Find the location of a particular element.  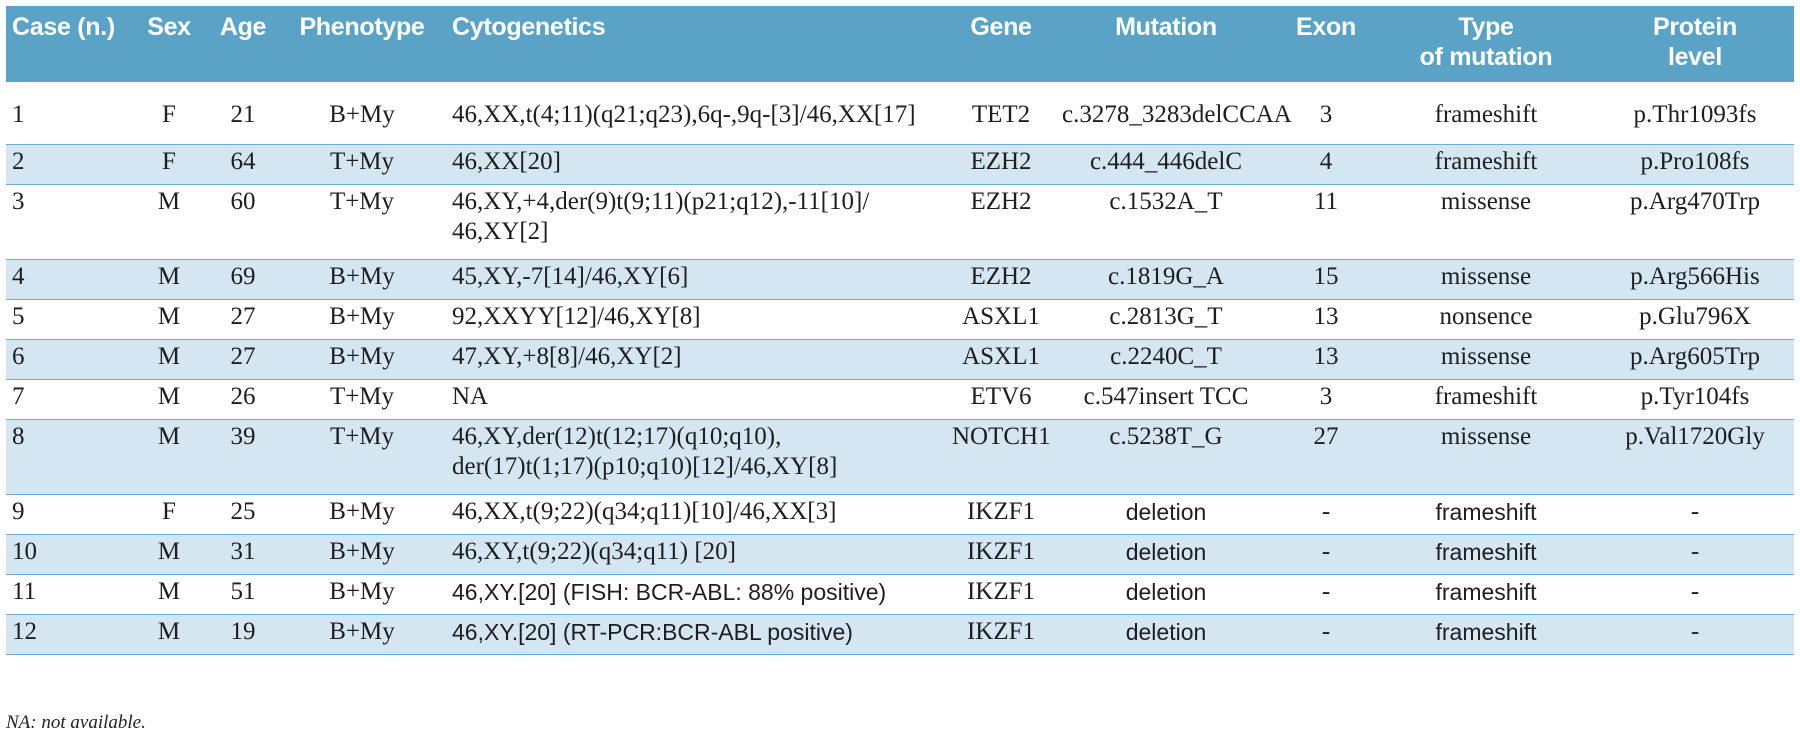

cell-mutation: c.5238T_G is located at coordinates (1166, 457).